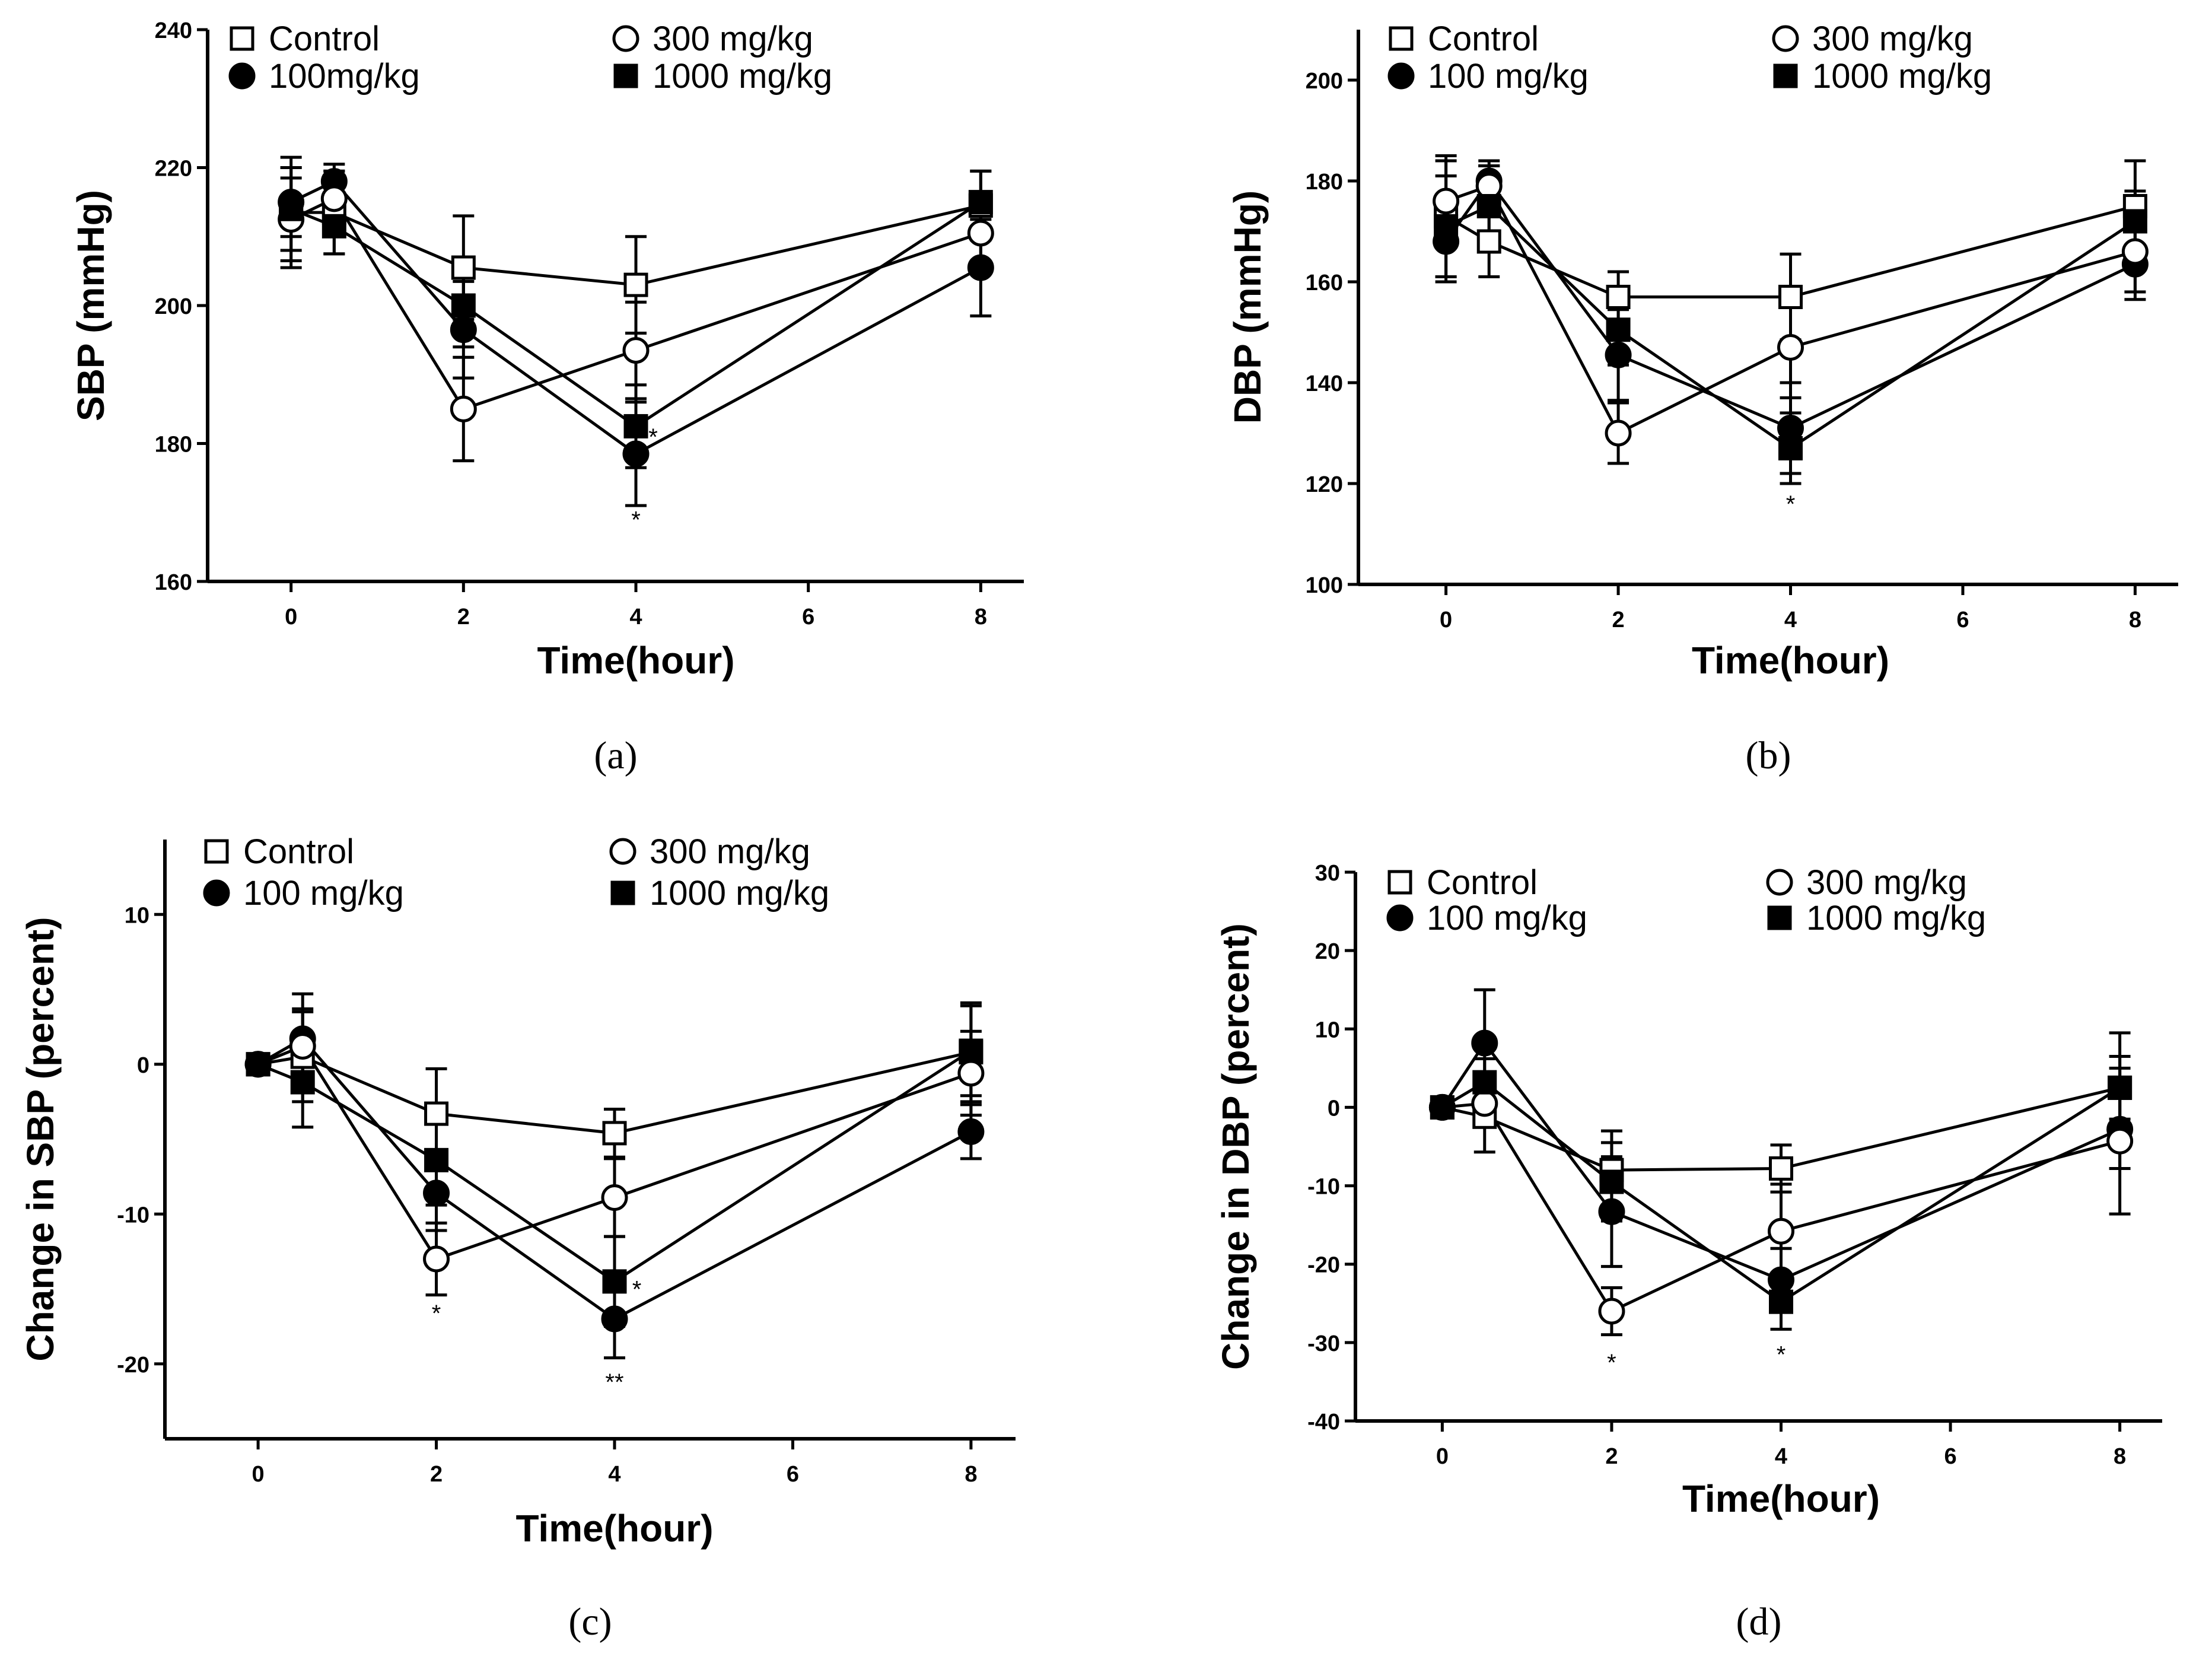  Describe the element at coordinates (1324, 484) in the screenshot. I see `y-tick-label: 120` at that location.